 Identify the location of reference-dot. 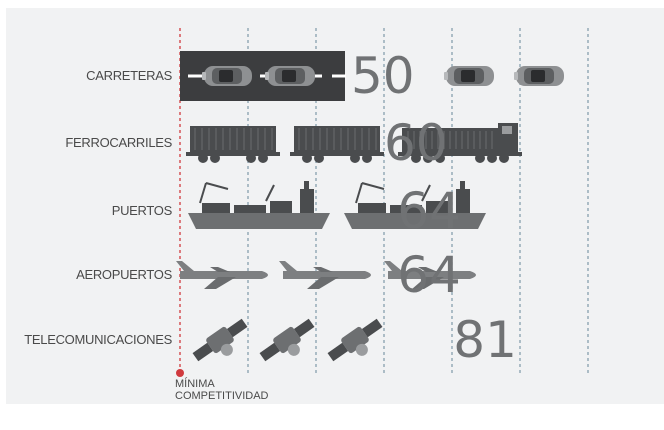
(180, 373).